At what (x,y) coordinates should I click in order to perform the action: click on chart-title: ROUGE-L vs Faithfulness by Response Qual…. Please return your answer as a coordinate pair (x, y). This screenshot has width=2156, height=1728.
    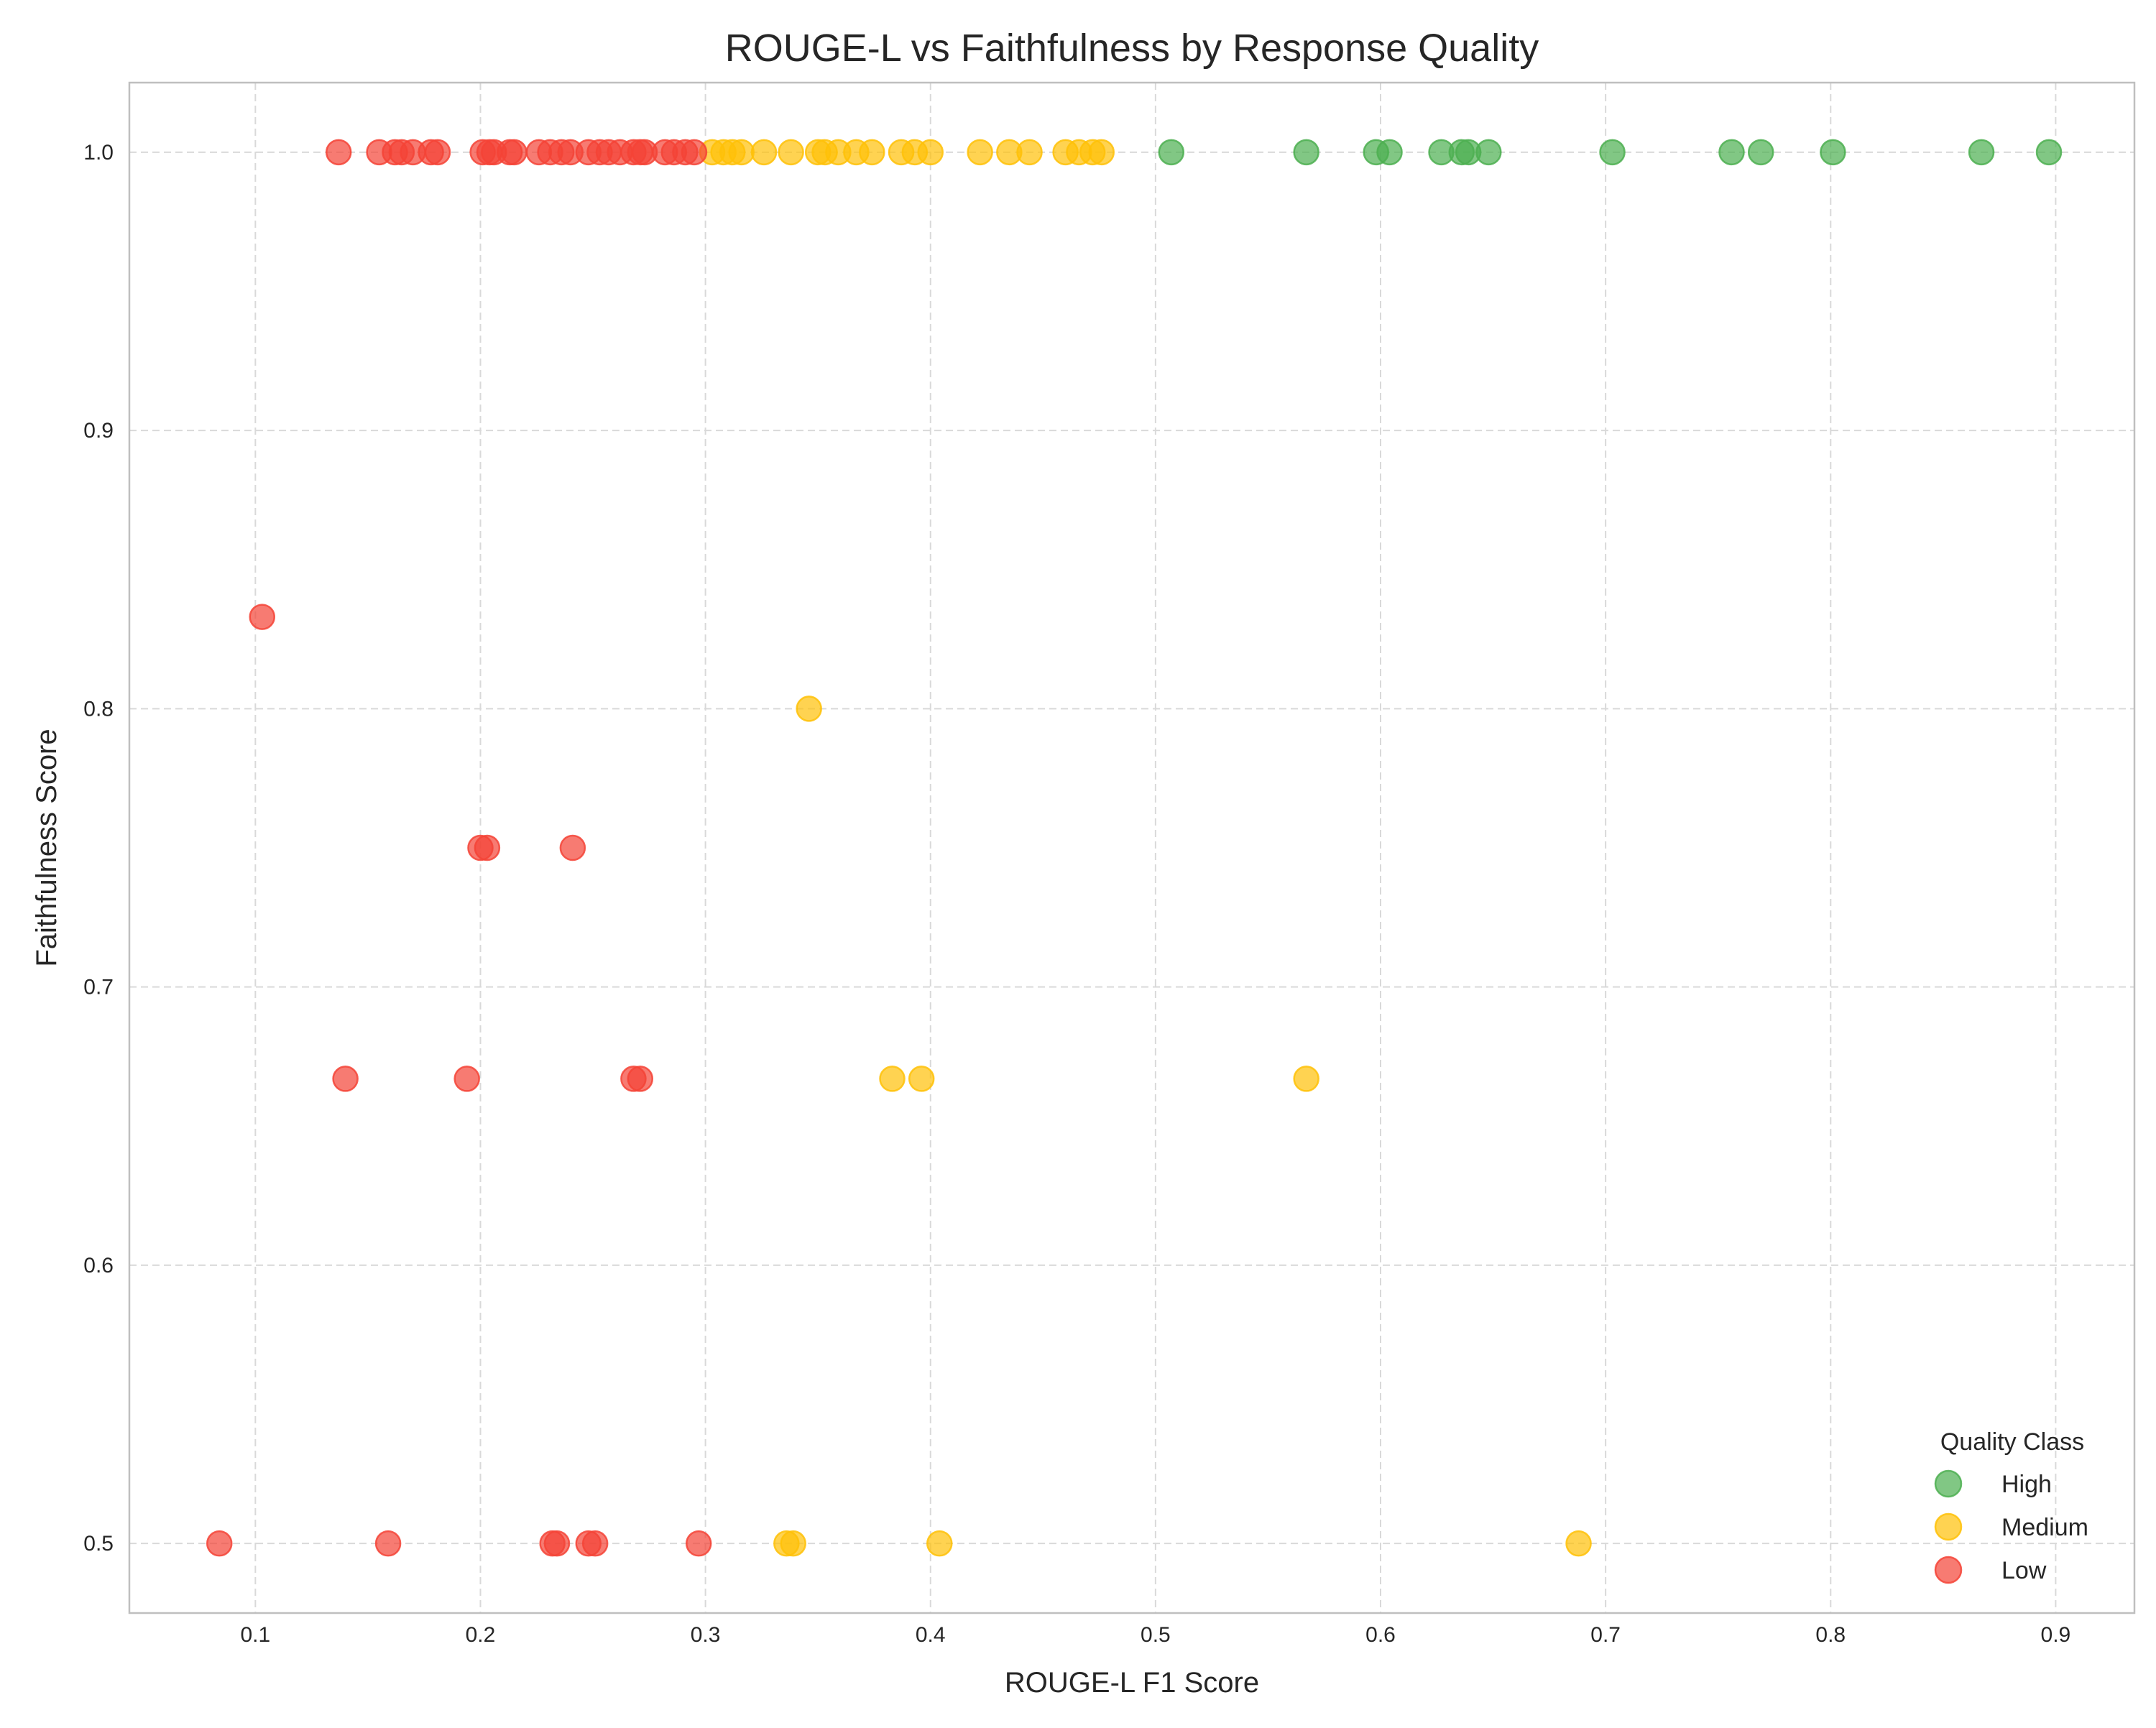
    Looking at the image, I should click on (1132, 49).